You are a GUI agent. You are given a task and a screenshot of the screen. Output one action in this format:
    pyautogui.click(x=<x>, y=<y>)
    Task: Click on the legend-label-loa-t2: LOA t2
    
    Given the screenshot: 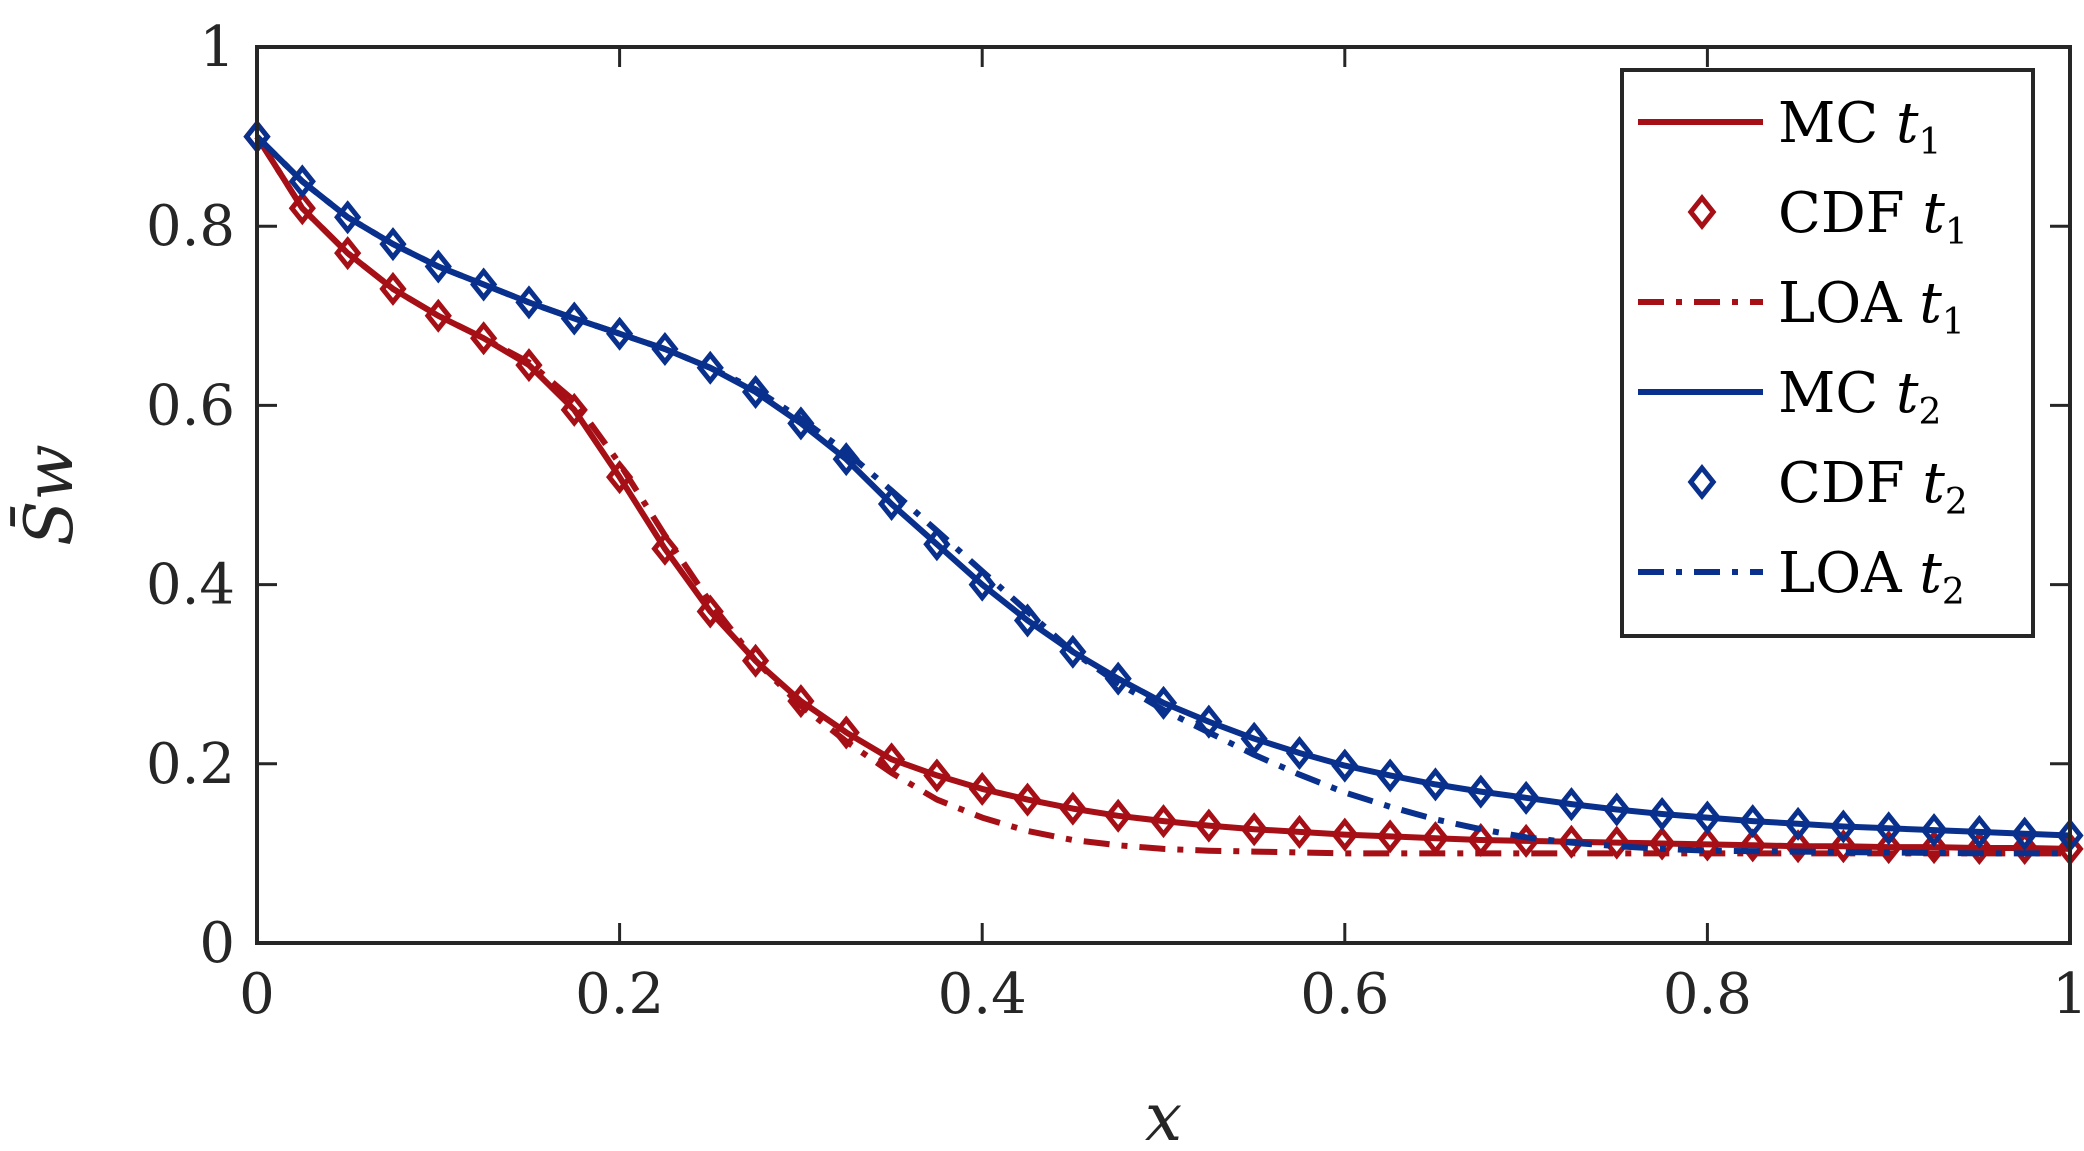 What is the action you would take?
    pyautogui.click(x=1871, y=577)
    